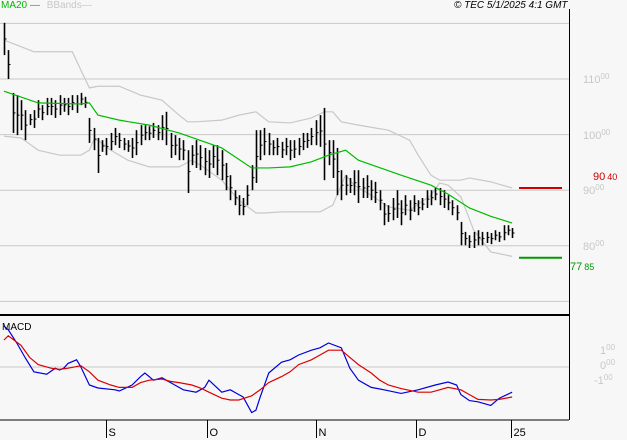  What do you see at coordinates (422, 433) in the screenshot?
I see `x-tick-label-D: D` at bounding box center [422, 433].